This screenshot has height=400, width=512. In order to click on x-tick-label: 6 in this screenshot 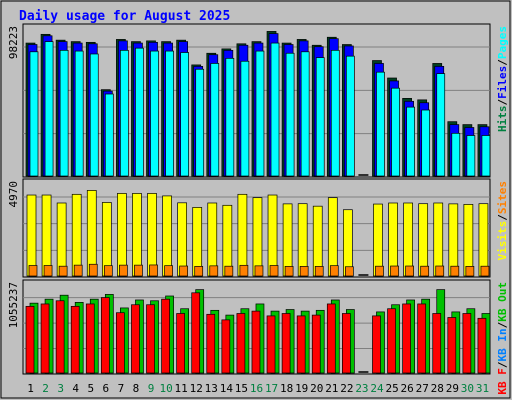, I will do `click(106, 388)`.